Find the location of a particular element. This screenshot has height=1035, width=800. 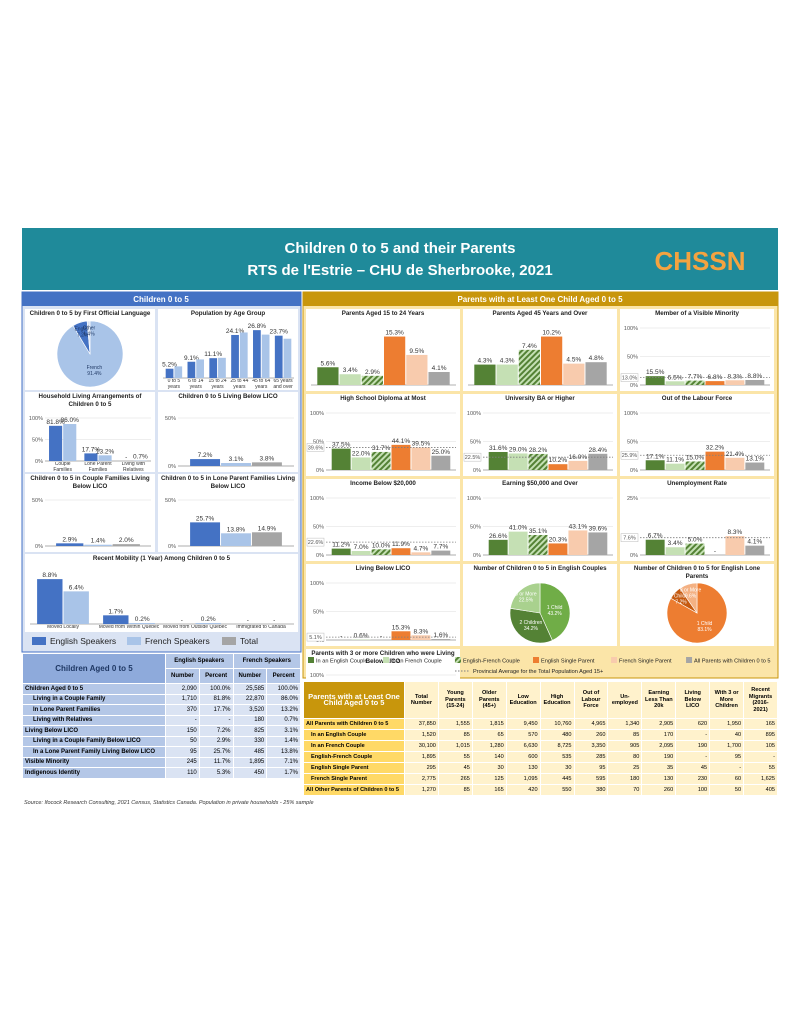

table-cell: 0.7% is located at coordinates (283, 720).